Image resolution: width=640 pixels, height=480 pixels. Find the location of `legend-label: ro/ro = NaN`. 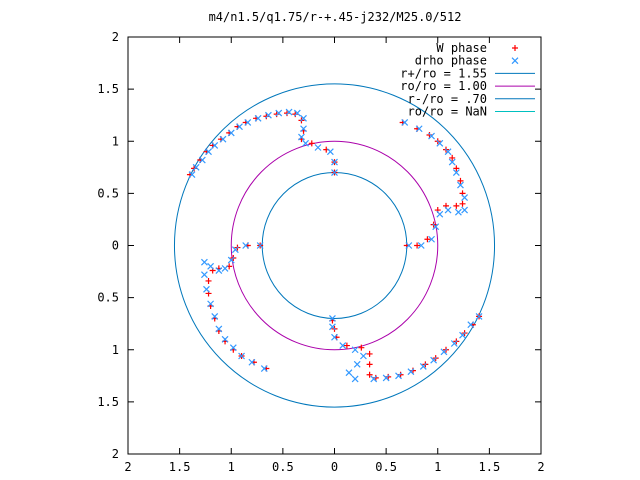

legend-label: ro/ro = NaN is located at coordinates (447, 112).